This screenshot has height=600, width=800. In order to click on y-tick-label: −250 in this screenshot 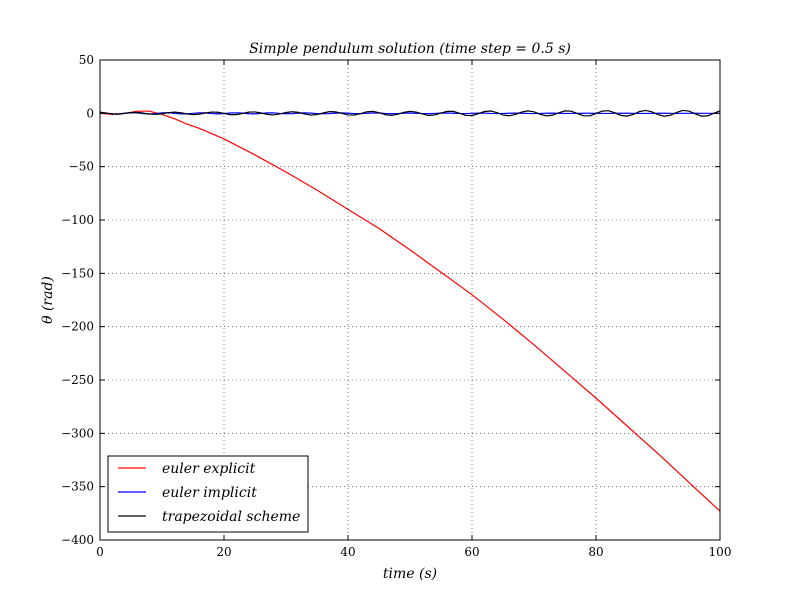, I will do `click(77, 380)`.